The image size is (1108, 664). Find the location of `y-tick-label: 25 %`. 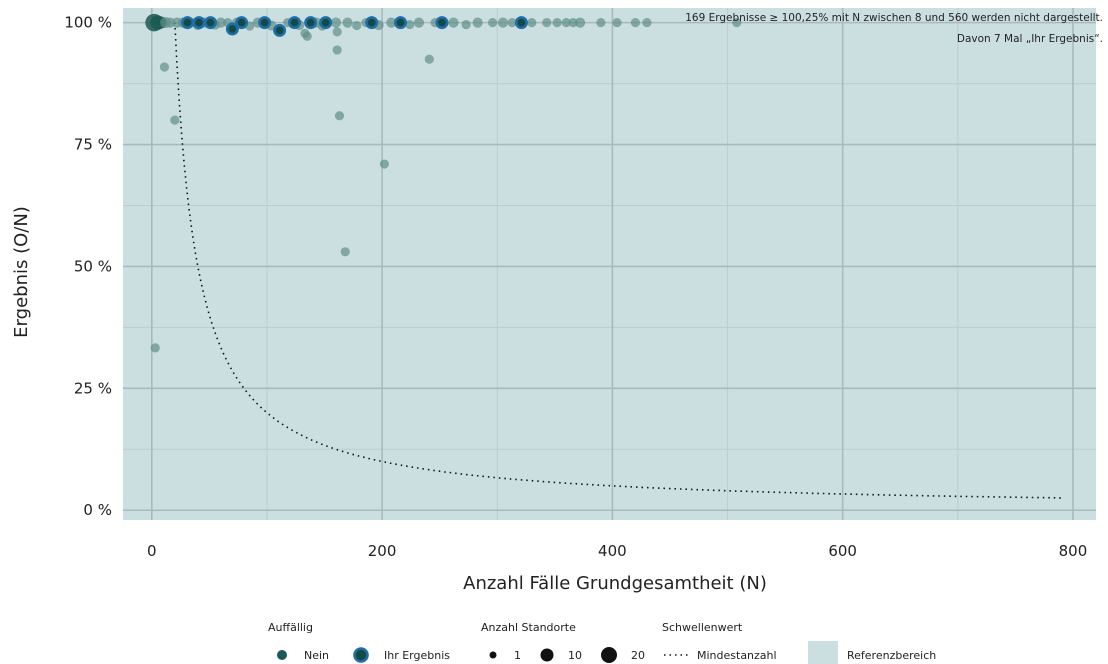

y-tick-label: 25 % is located at coordinates (93, 388).